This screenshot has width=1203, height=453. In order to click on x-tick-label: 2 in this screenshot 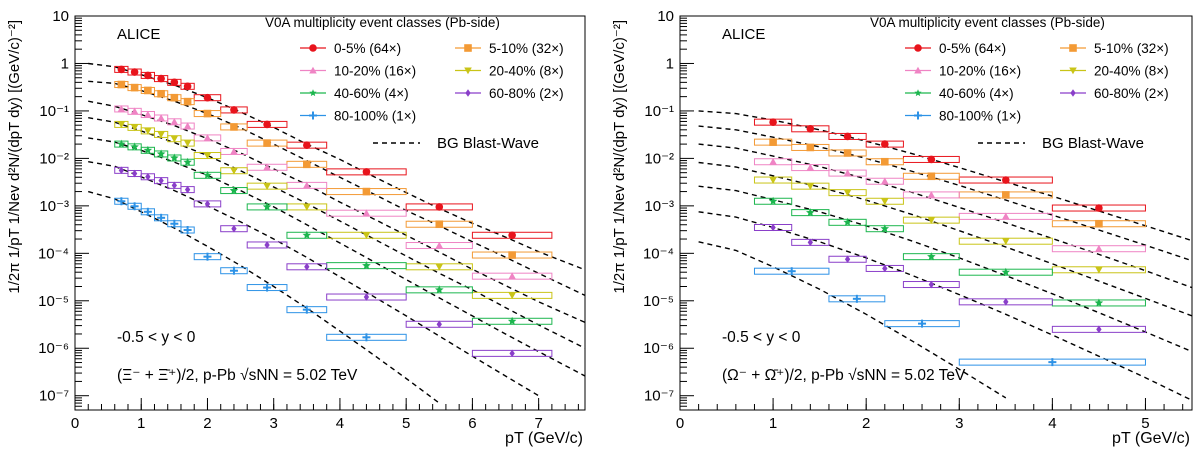, I will do `click(207, 423)`.